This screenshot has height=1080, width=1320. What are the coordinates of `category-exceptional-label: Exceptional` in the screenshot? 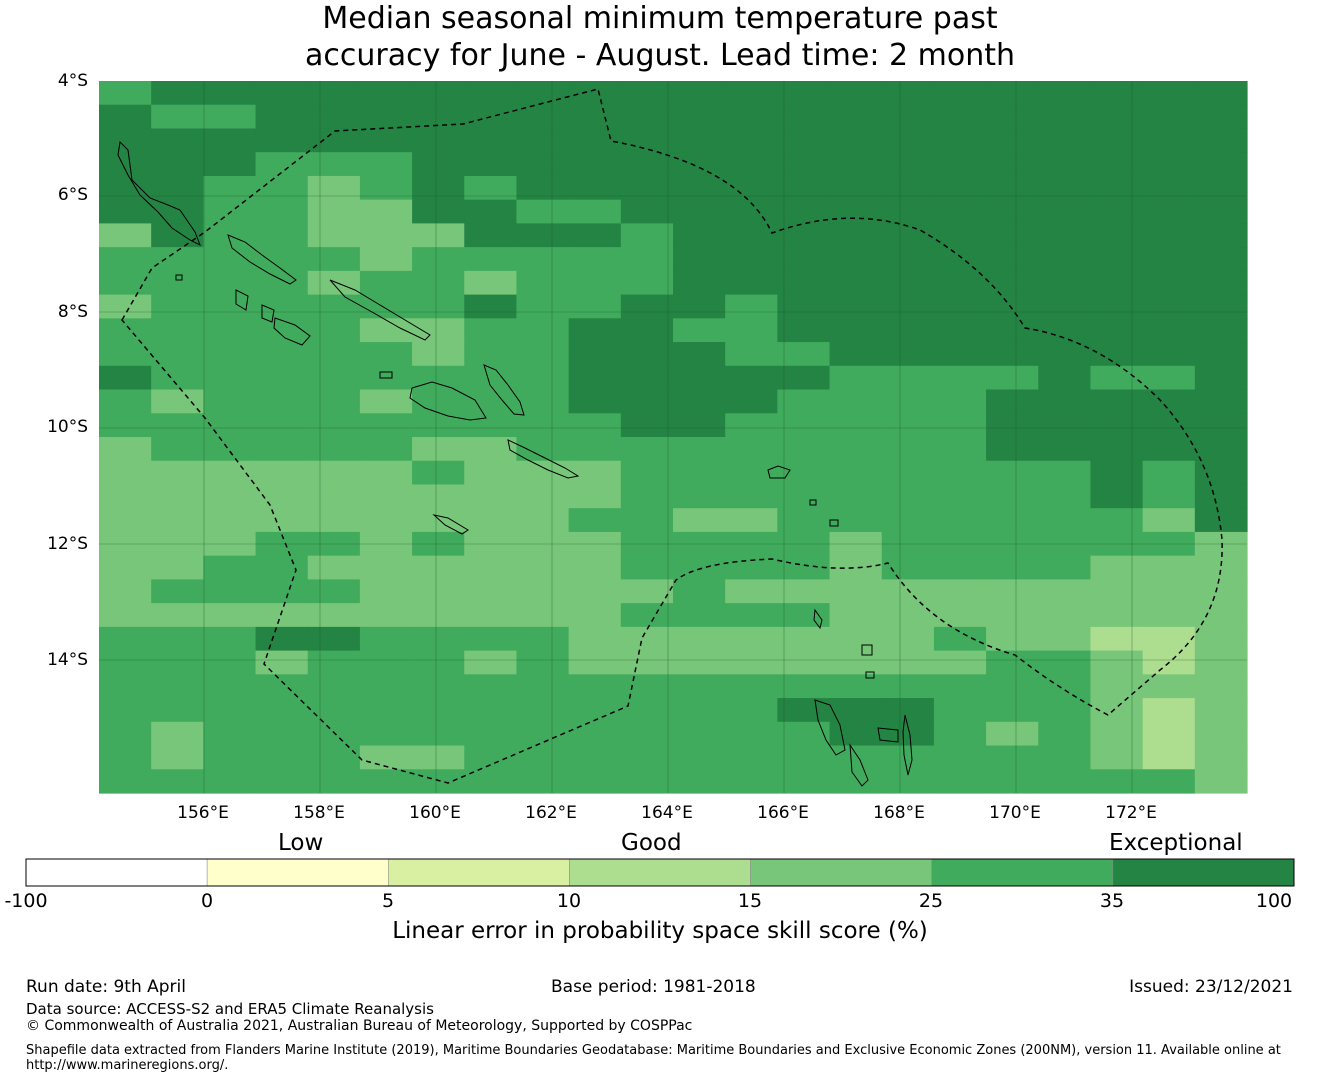 It's located at (1176, 843).